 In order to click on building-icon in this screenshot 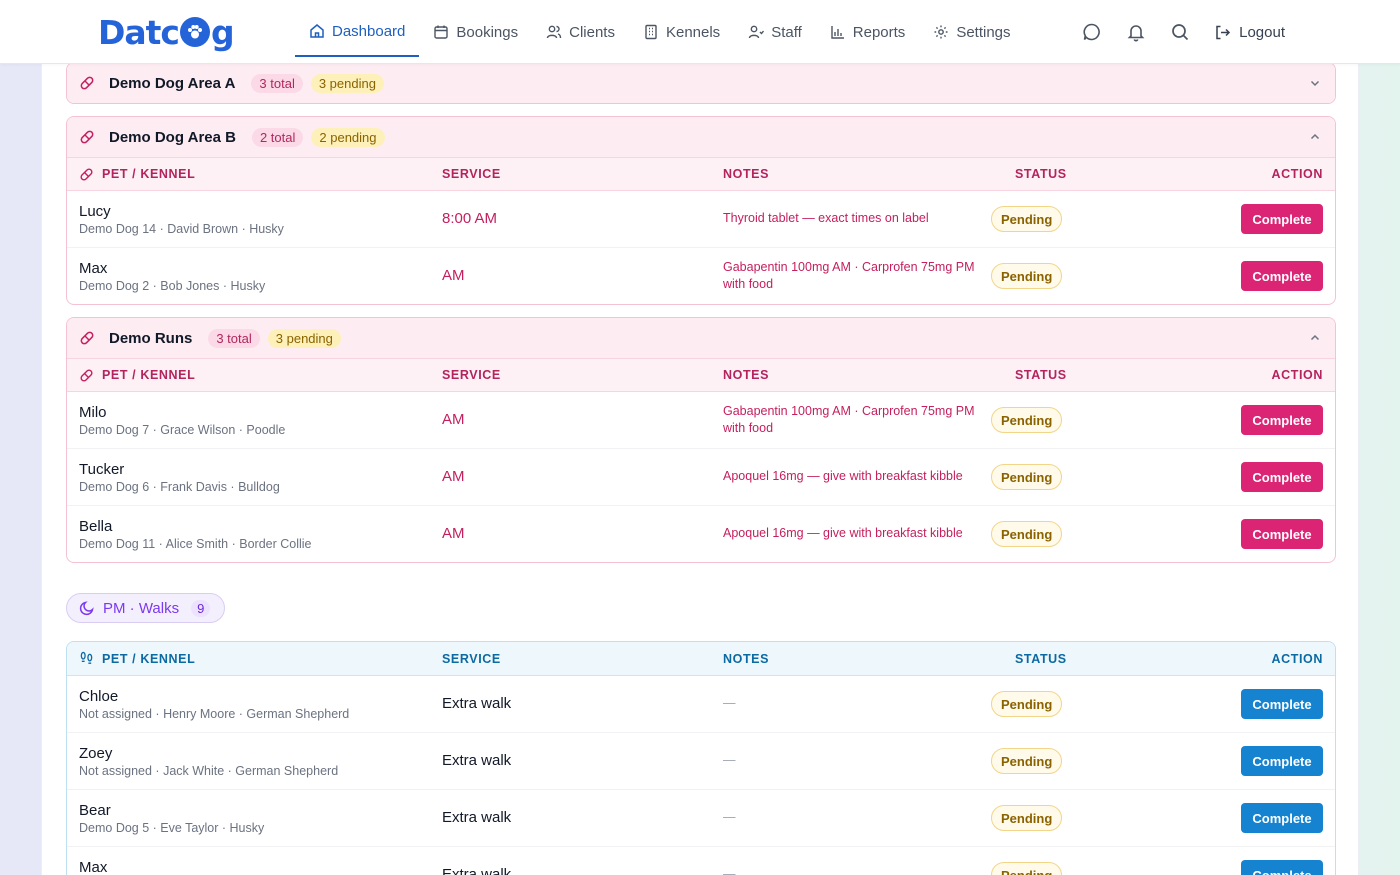, I will do `click(651, 32)`.